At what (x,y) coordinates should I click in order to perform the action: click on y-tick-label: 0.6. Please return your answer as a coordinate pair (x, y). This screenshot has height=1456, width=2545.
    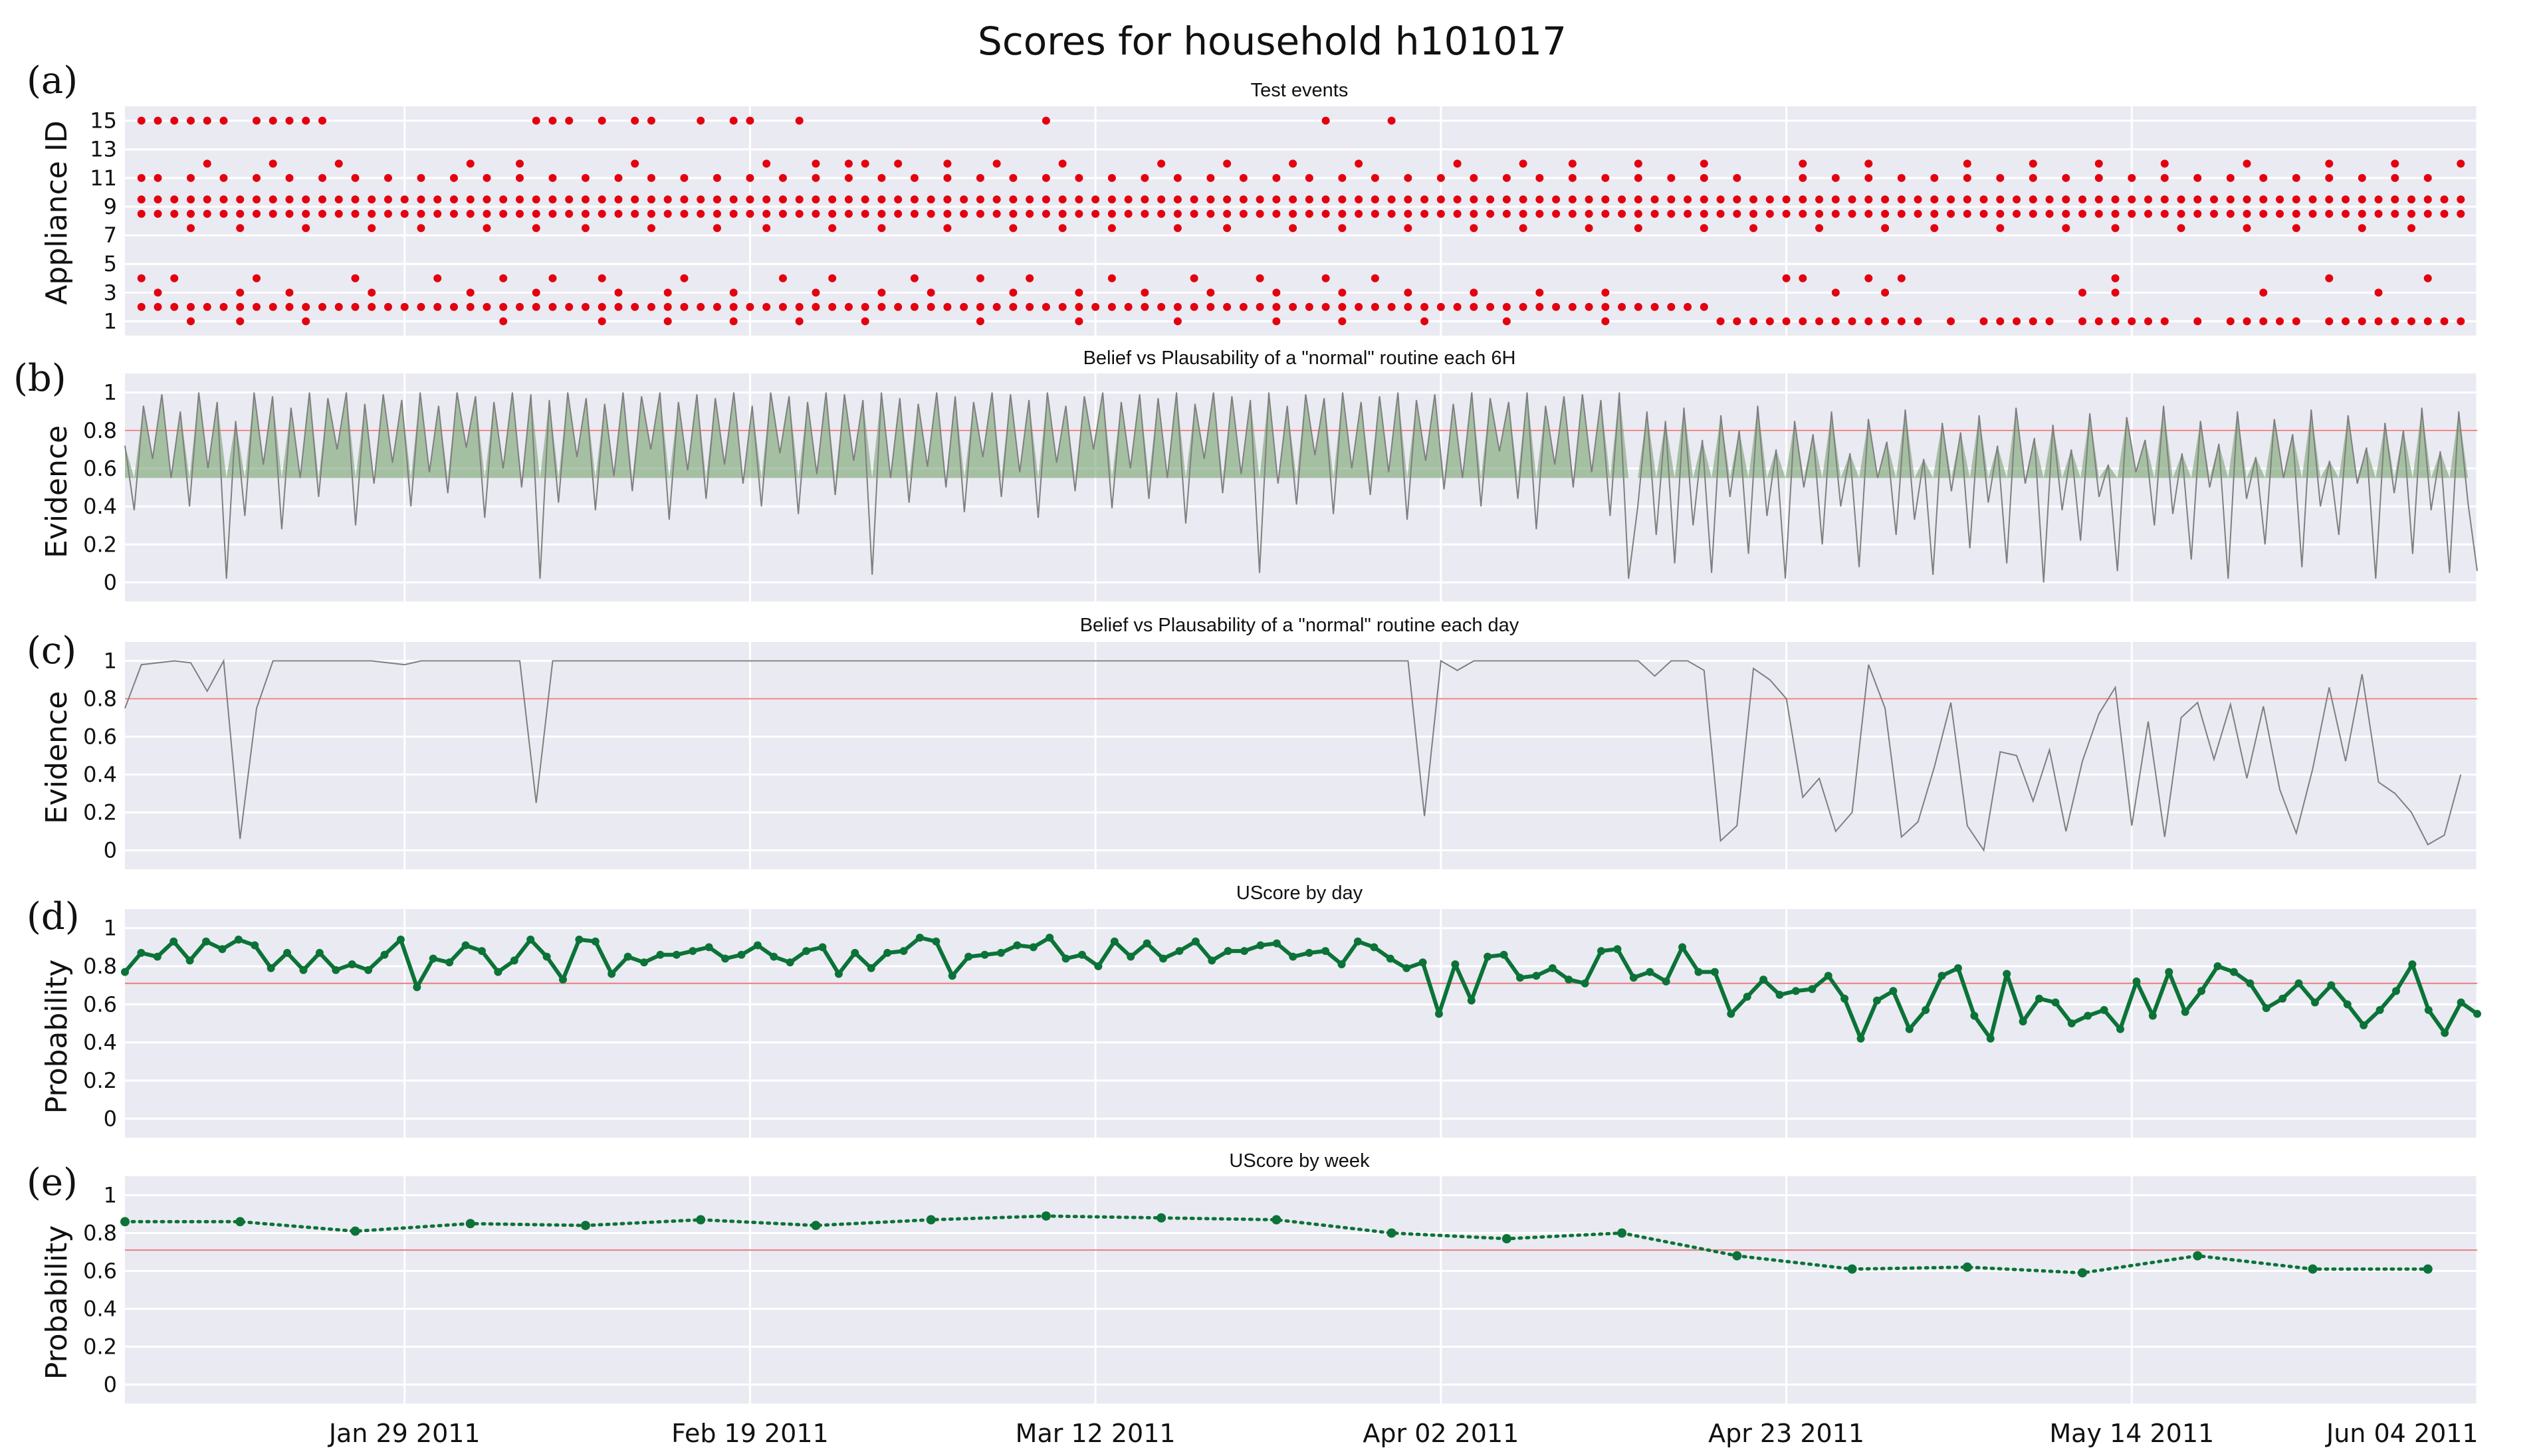
    Looking at the image, I should click on (100, 737).